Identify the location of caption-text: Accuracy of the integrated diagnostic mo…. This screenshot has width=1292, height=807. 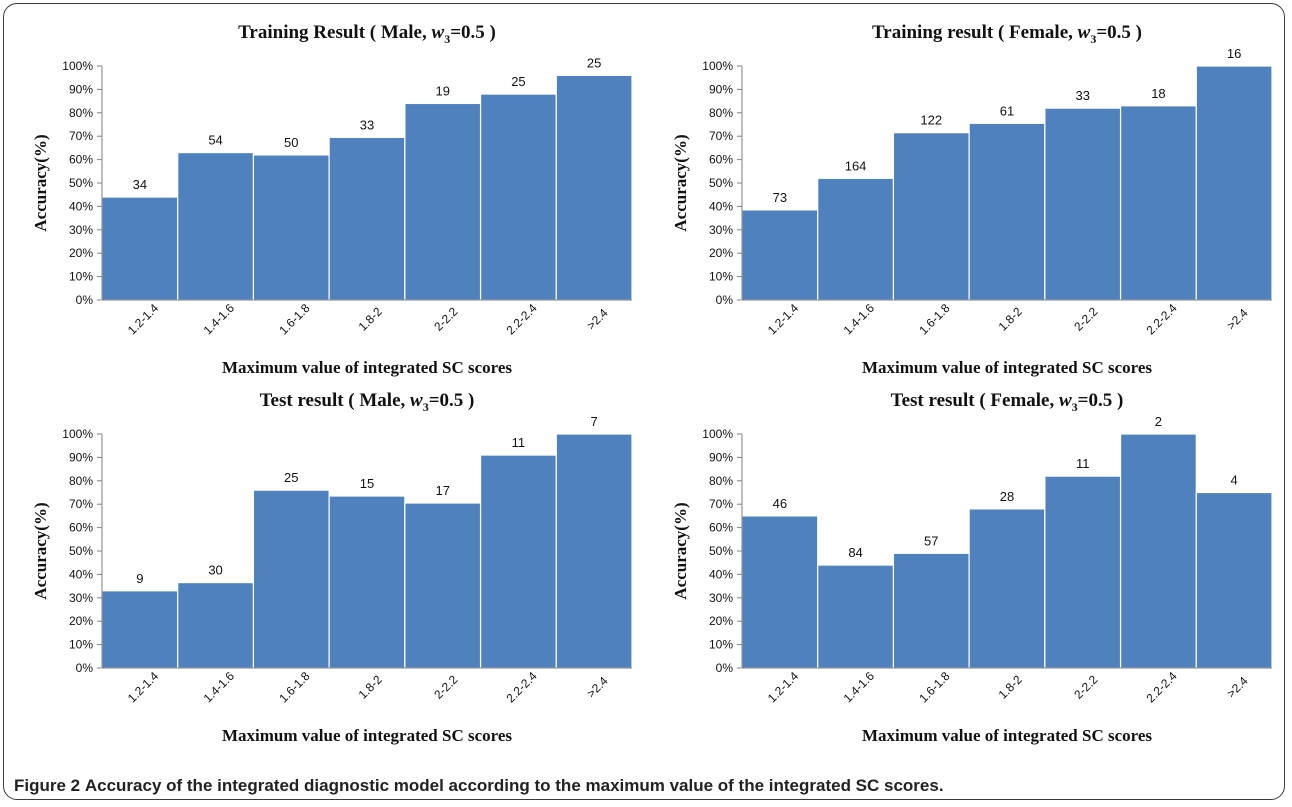
(514, 785).